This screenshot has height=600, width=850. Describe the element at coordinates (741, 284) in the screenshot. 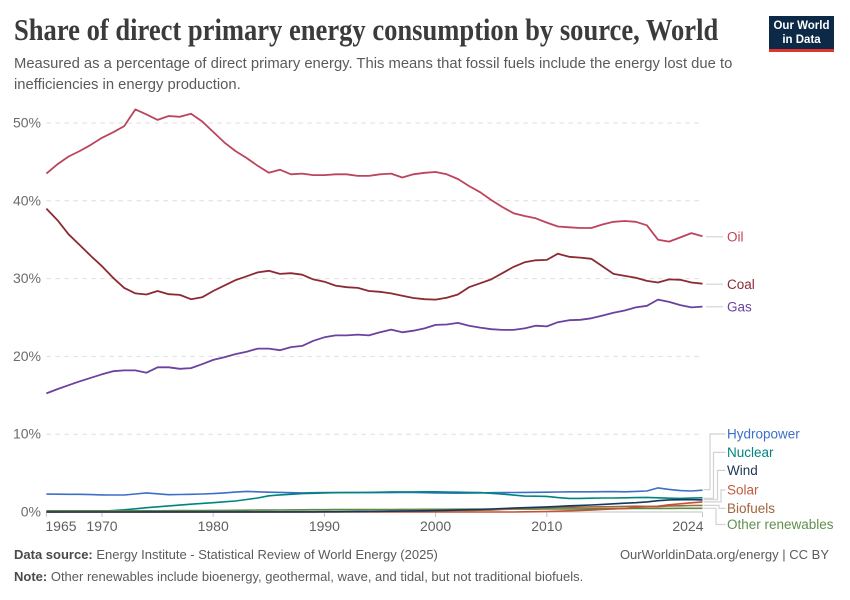

I see `svg-text: Coal` at that location.